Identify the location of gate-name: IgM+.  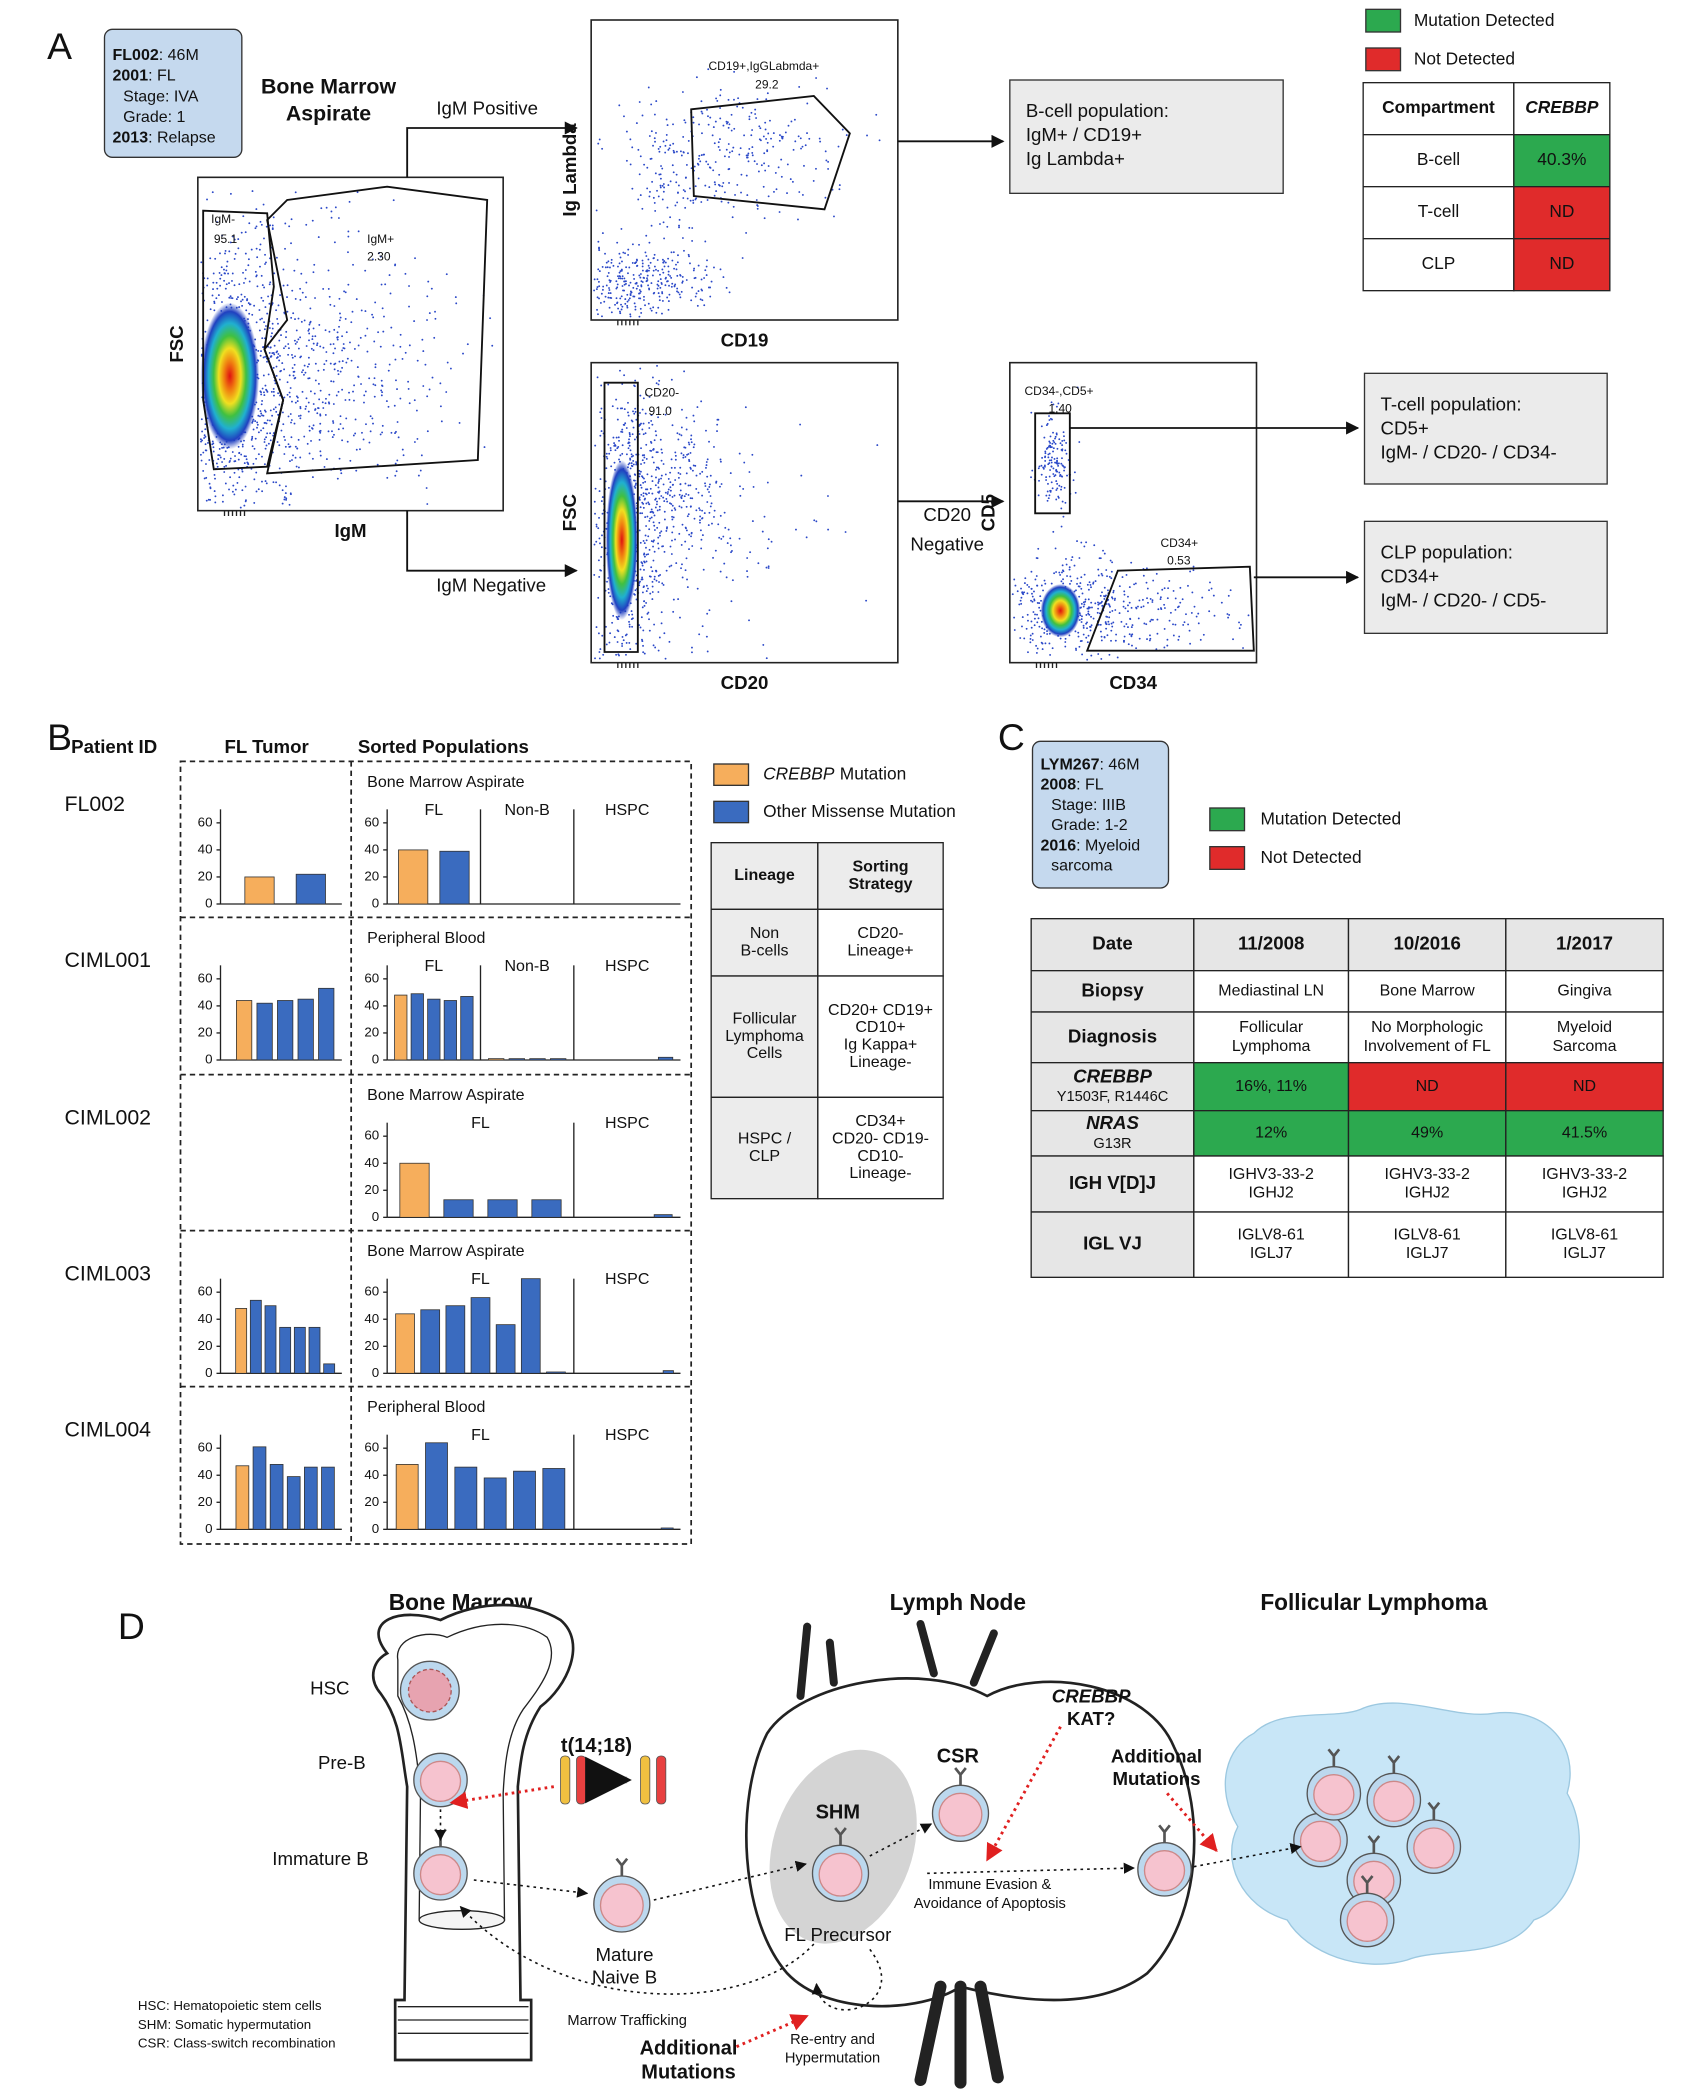
(380, 239).